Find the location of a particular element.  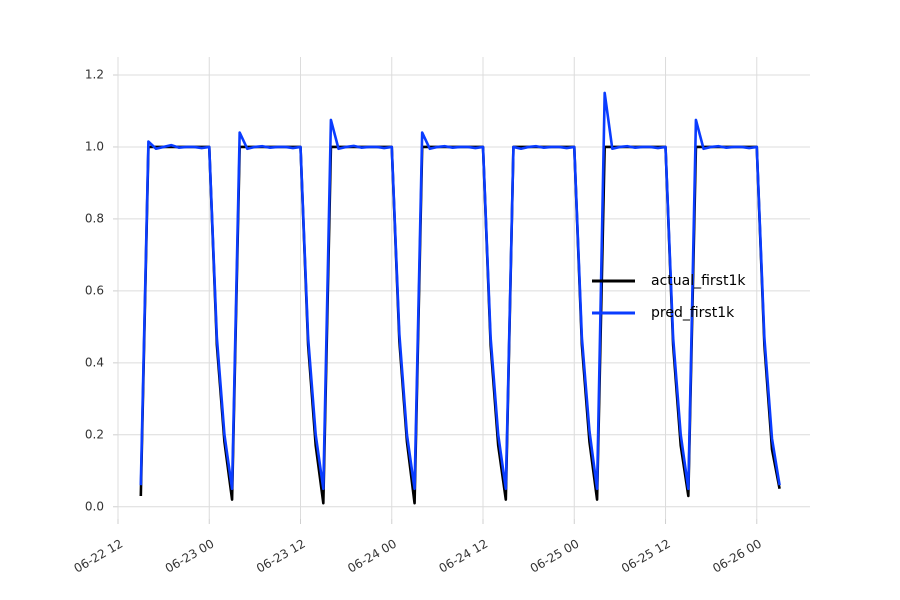

x-tick-label: 06-26 00 is located at coordinates (737, 556).